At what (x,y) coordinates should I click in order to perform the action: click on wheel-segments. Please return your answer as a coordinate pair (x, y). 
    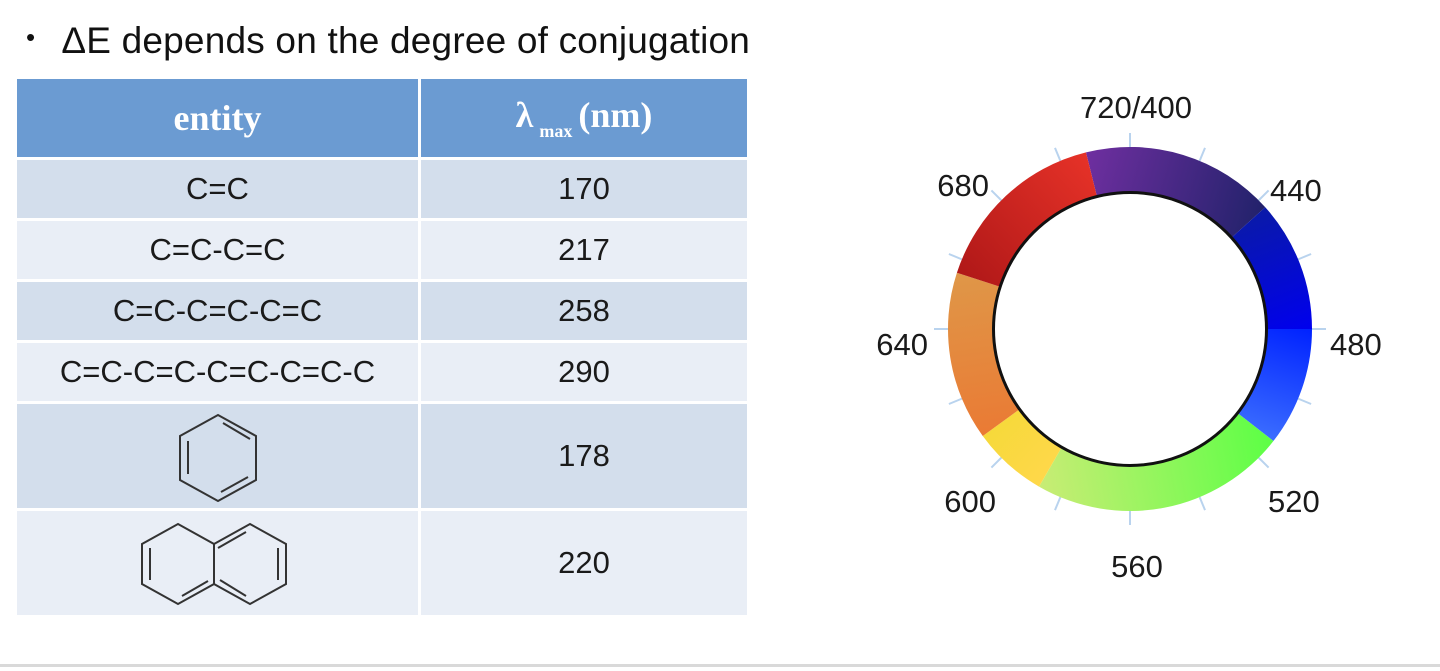
    Looking at the image, I should click on (1129, 329).